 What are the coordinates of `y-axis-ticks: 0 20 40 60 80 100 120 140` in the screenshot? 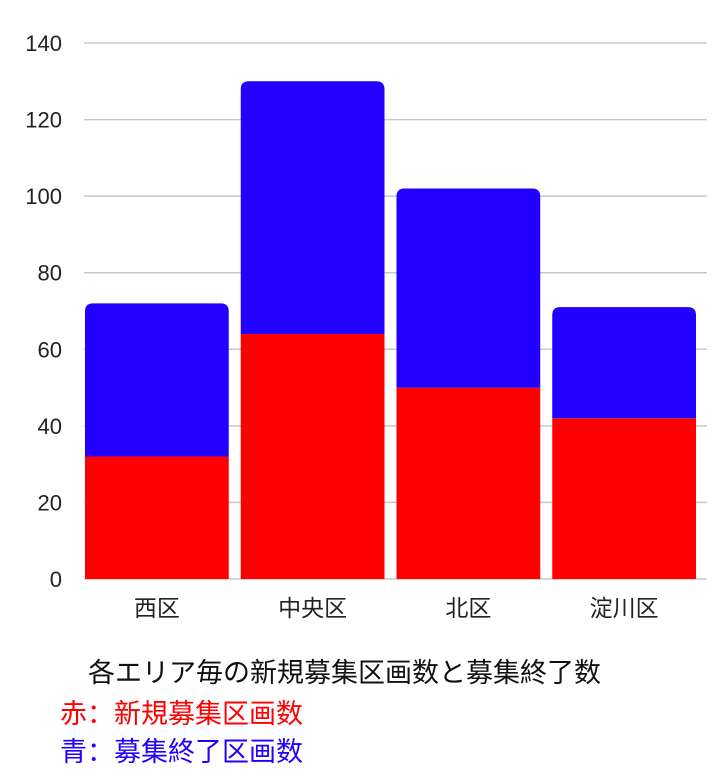 It's located at (43, 311).